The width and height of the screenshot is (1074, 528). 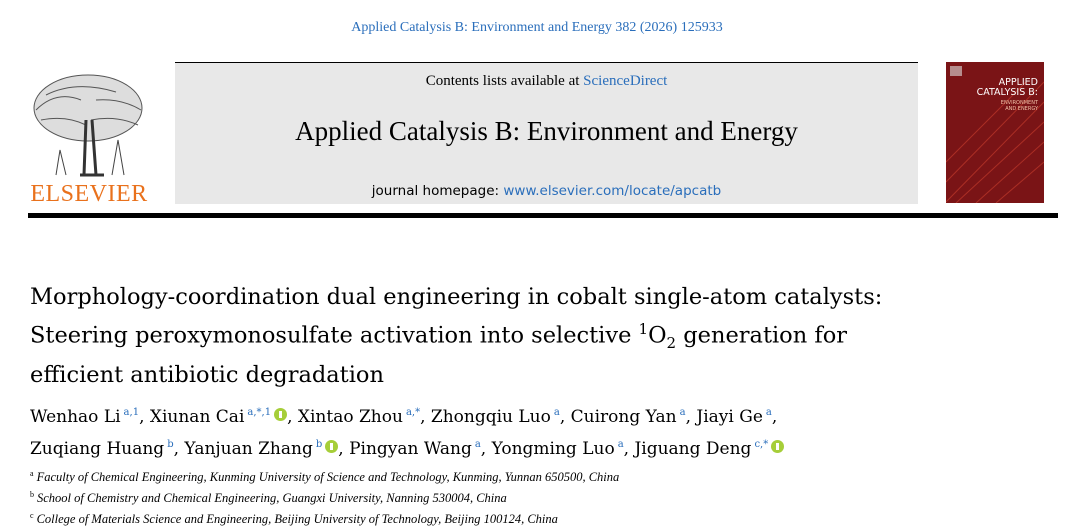 What do you see at coordinates (1018, 82) in the screenshot?
I see `cover-title: APPLIED` at bounding box center [1018, 82].